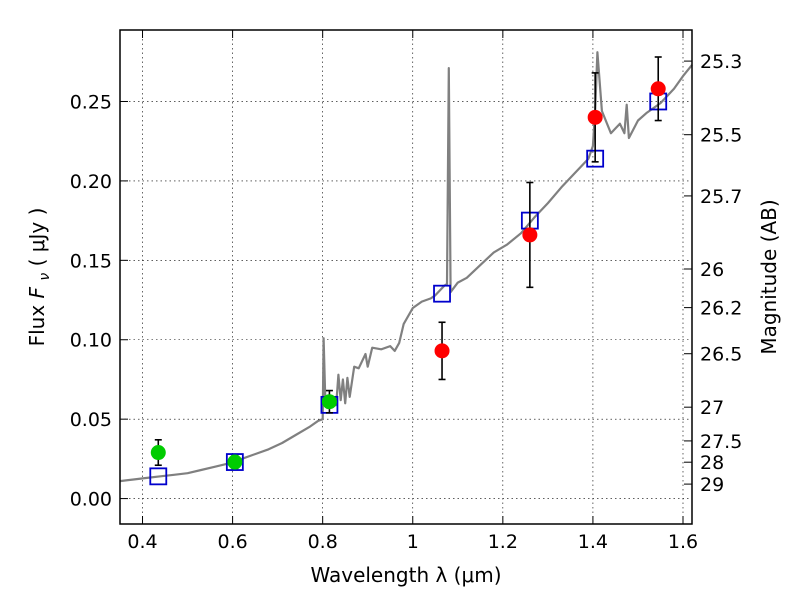 The height and width of the screenshot is (600, 800). Describe the element at coordinates (721, 355) in the screenshot. I see `right-tick-label: 26.5` at that location.